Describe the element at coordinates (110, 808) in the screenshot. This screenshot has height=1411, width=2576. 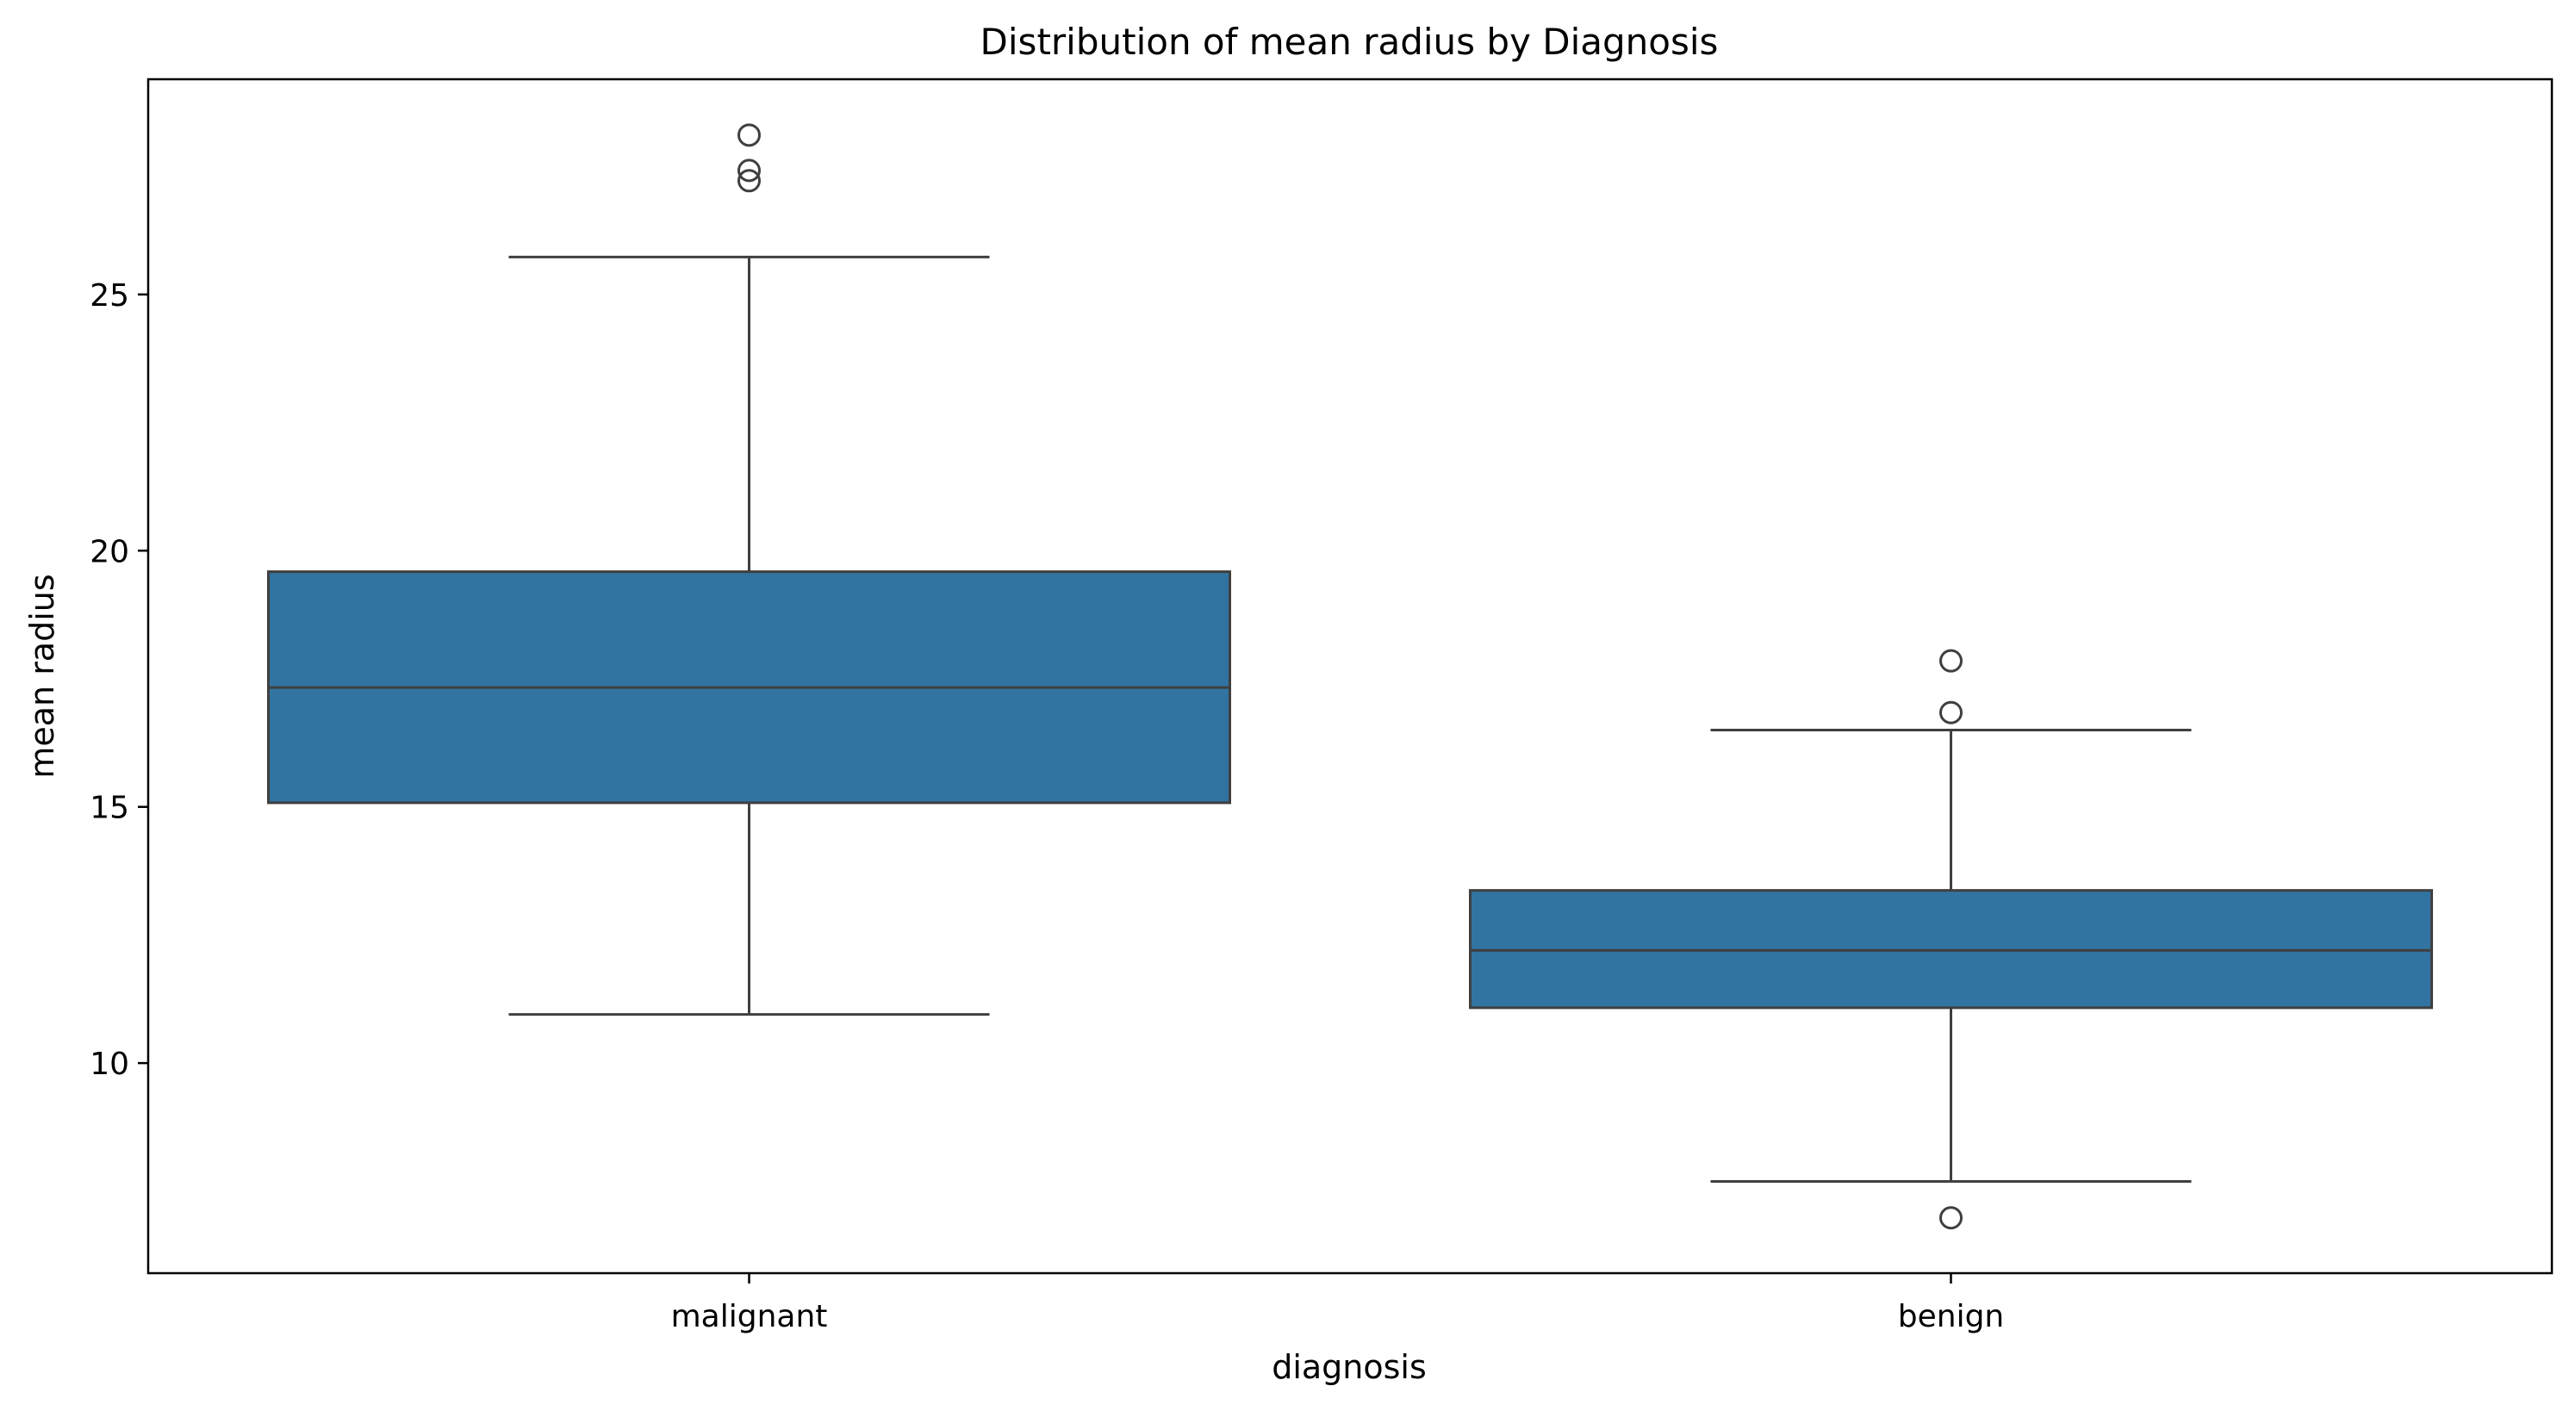
I see `y-tick-label: 15` at that location.